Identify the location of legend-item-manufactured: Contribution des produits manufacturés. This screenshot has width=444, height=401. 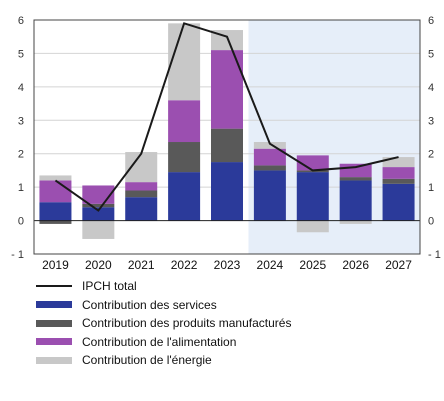
(163, 323).